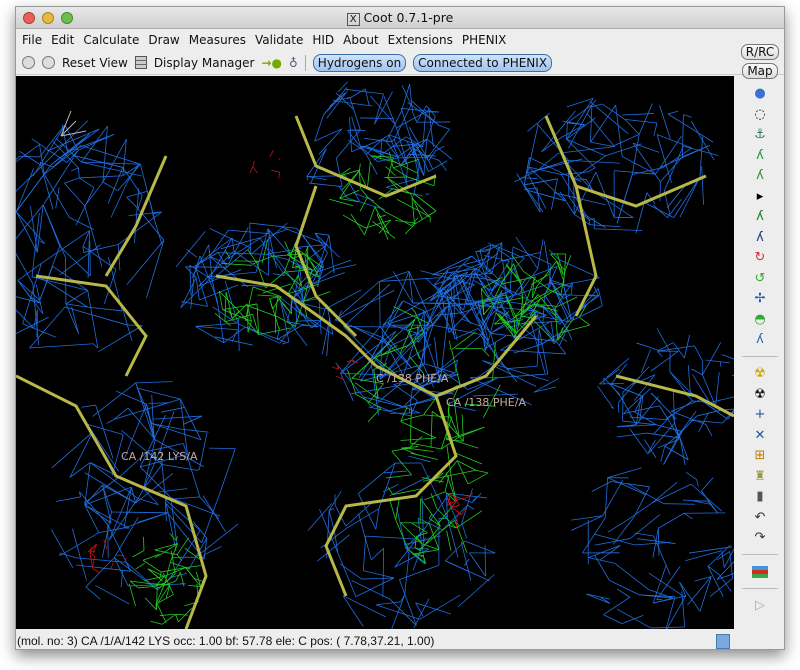 This screenshot has width=800, height=670. What do you see at coordinates (361, 40) in the screenshot?
I see `menu-about: About` at bounding box center [361, 40].